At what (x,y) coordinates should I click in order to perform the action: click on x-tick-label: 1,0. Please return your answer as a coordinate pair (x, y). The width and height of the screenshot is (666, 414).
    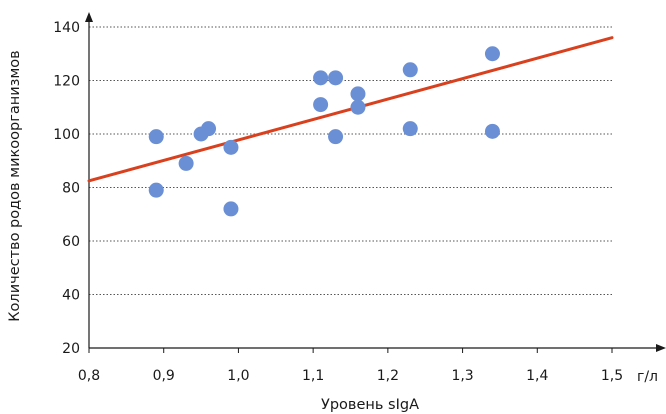
    Looking at the image, I should click on (238, 376).